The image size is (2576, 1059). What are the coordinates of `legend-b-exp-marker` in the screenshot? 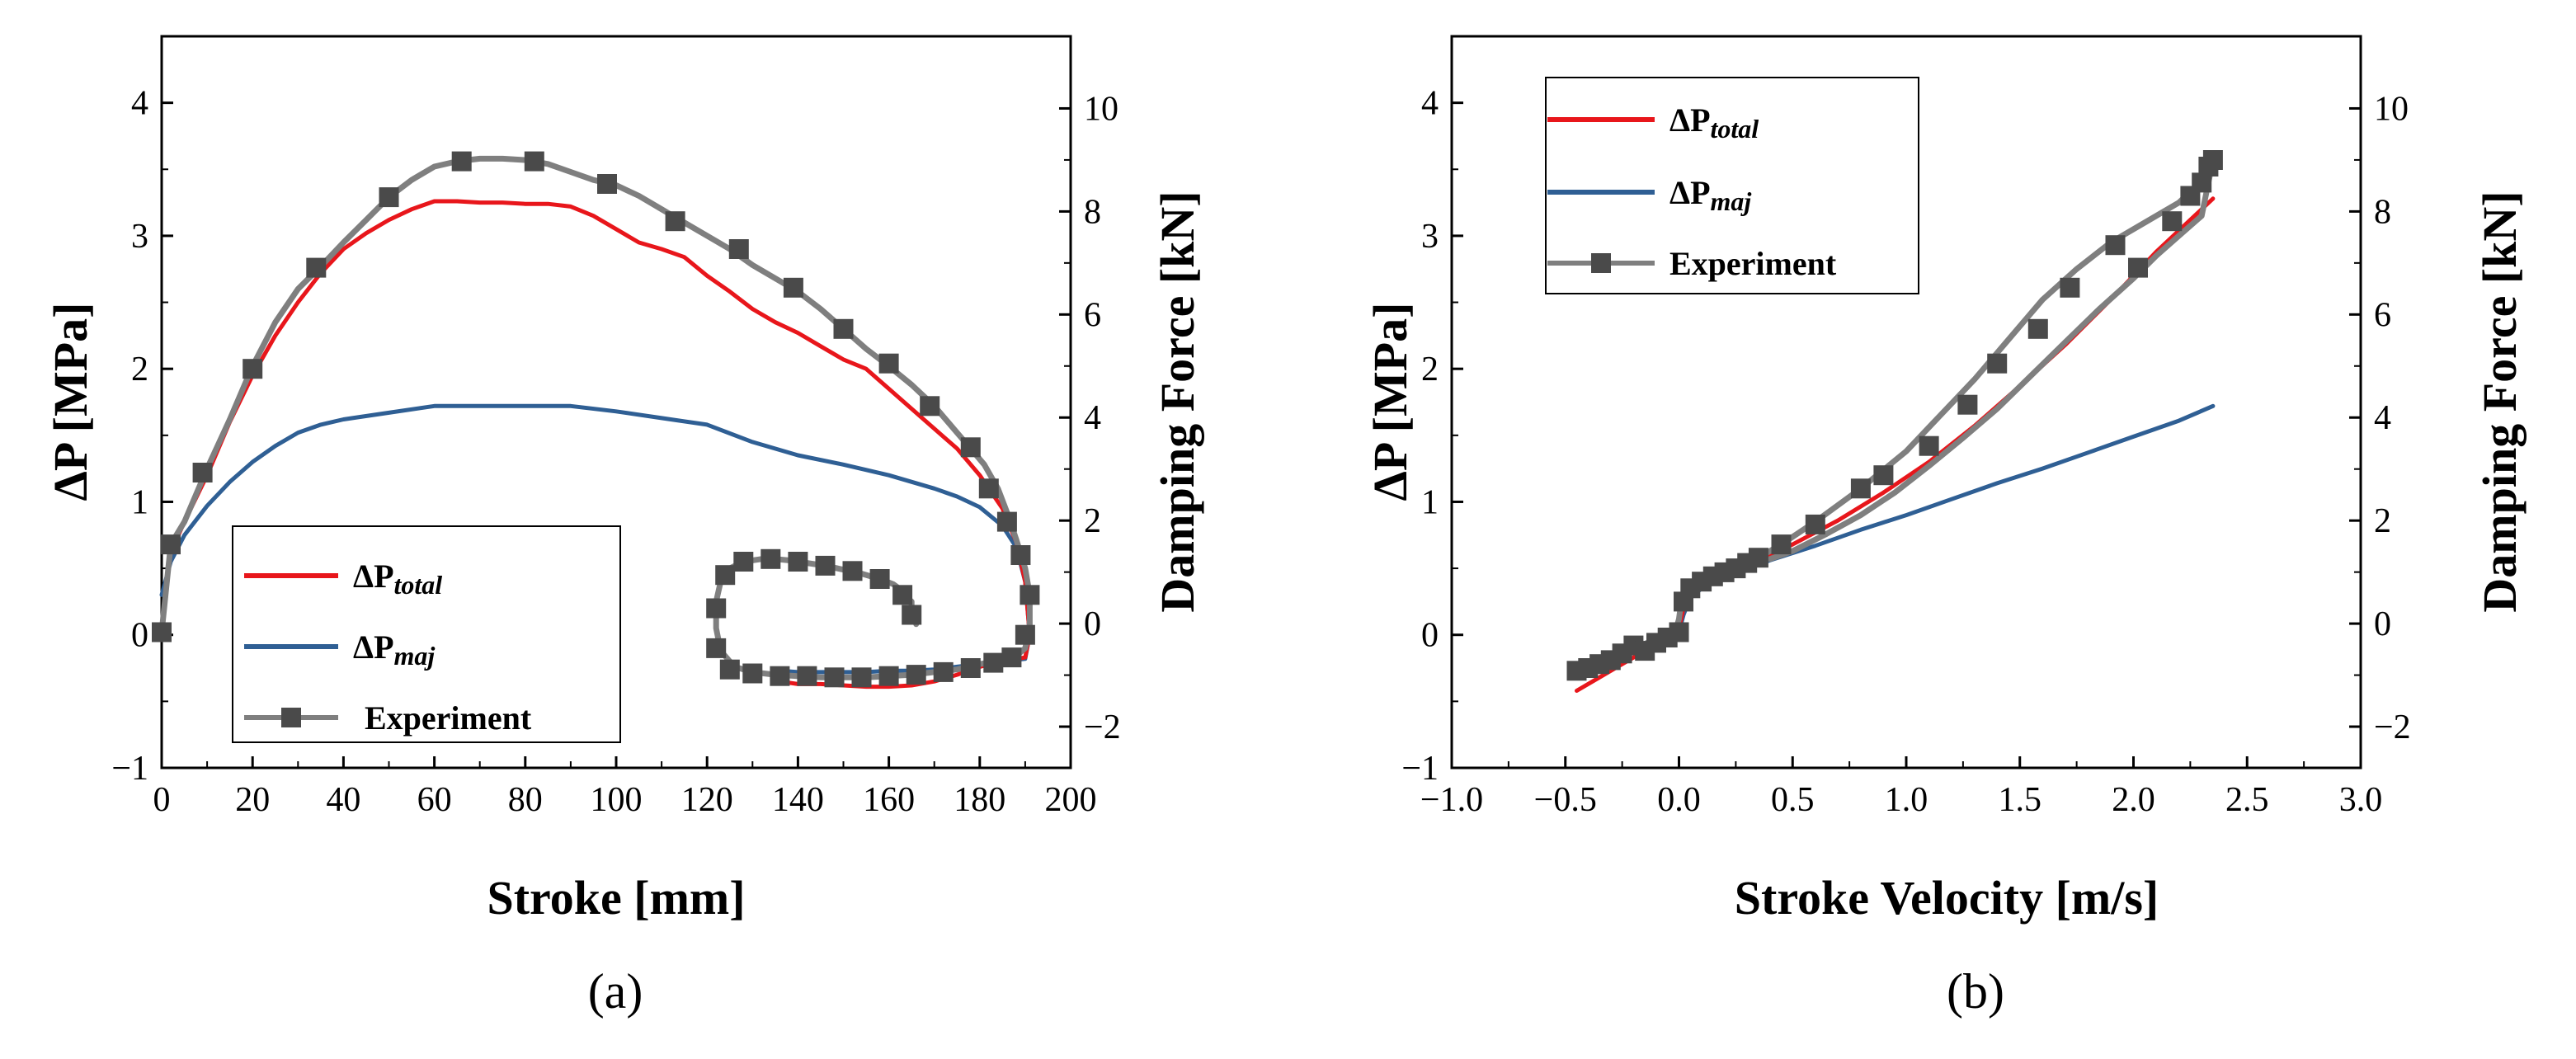 It's located at (1601, 263).